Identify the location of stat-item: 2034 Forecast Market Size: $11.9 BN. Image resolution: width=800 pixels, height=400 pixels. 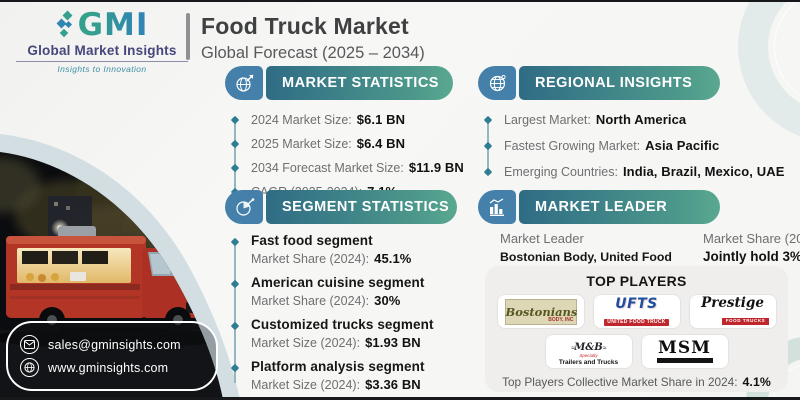
(357, 167).